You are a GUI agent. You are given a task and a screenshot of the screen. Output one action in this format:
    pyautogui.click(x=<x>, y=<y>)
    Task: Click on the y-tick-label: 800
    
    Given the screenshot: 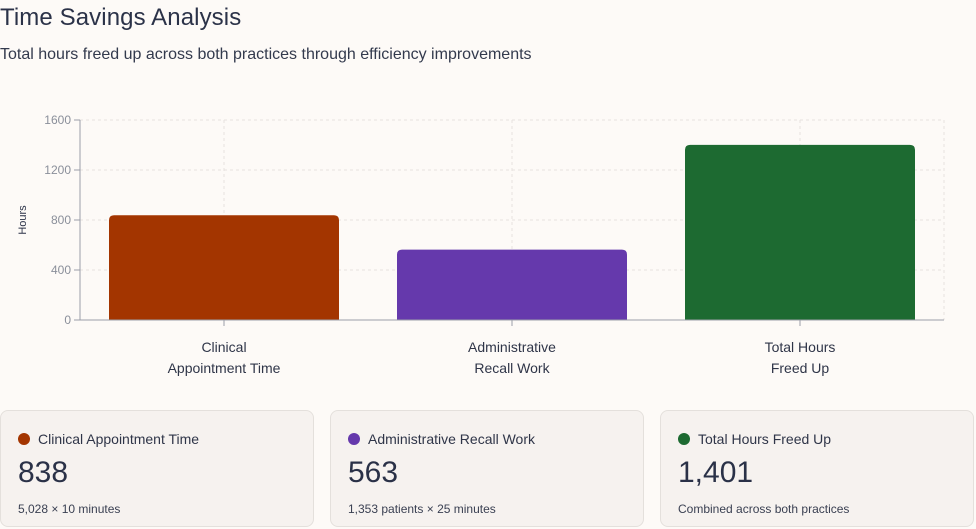 What is the action you would take?
    pyautogui.click(x=61, y=220)
    